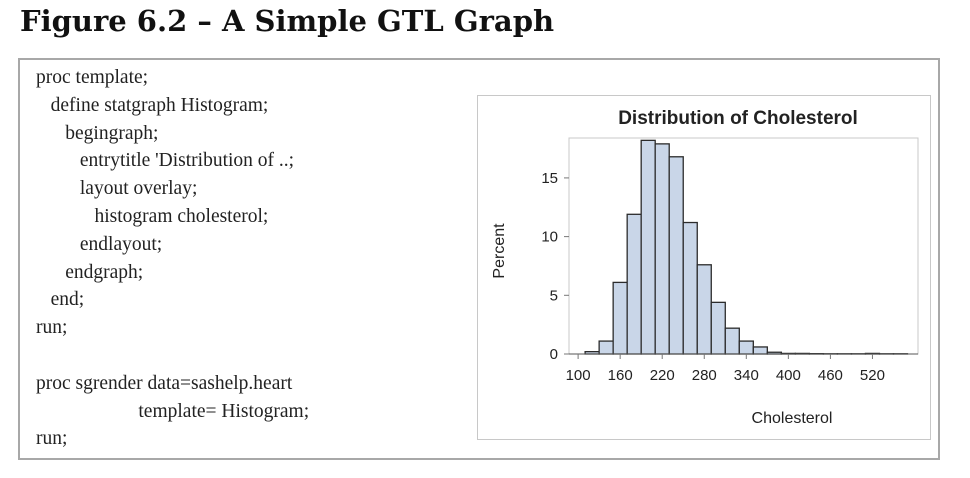  Describe the element at coordinates (173, 411) in the screenshot. I see `code-line: template= Histogram;` at that location.